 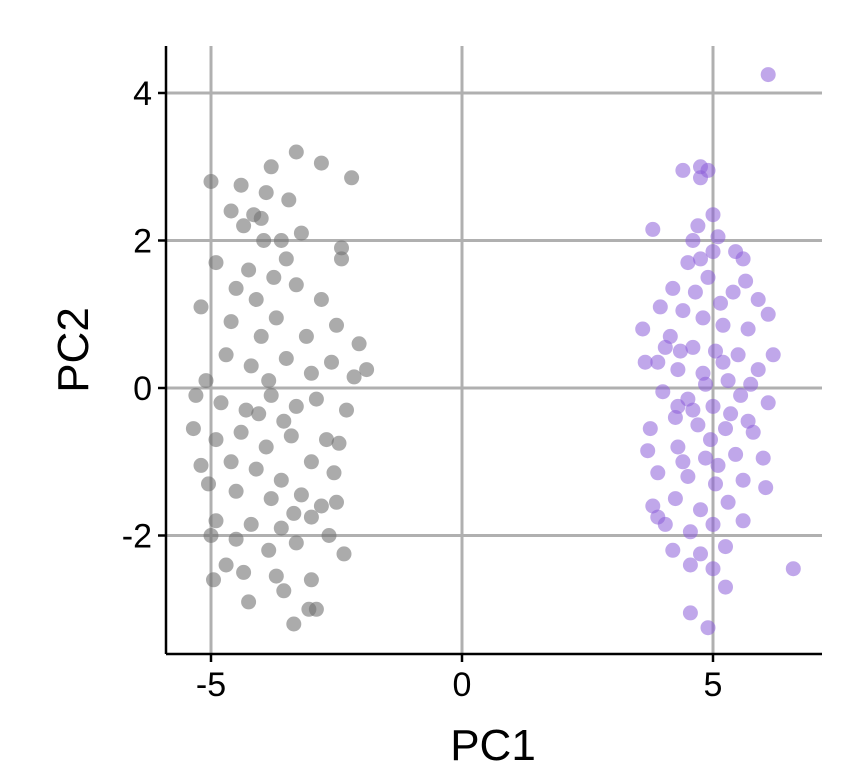 What do you see at coordinates (137, 537) in the screenshot?
I see `y-tick-label: -2` at bounding box center [137, 537].